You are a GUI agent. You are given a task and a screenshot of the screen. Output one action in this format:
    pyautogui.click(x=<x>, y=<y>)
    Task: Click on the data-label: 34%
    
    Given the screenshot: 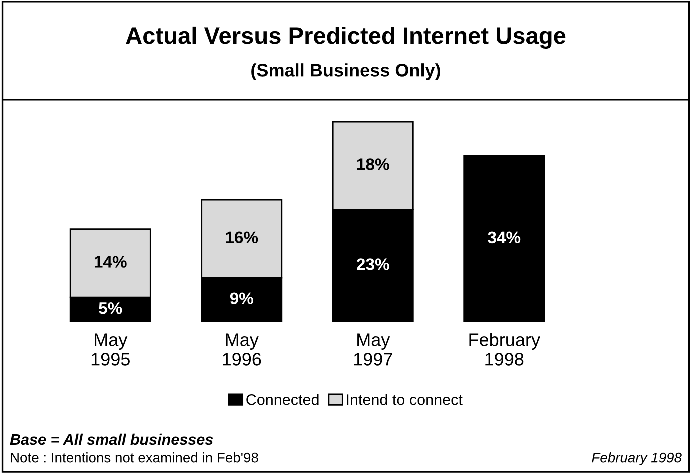 What is the action you would take?
    pyautogui.click(x=504, y=238)
    